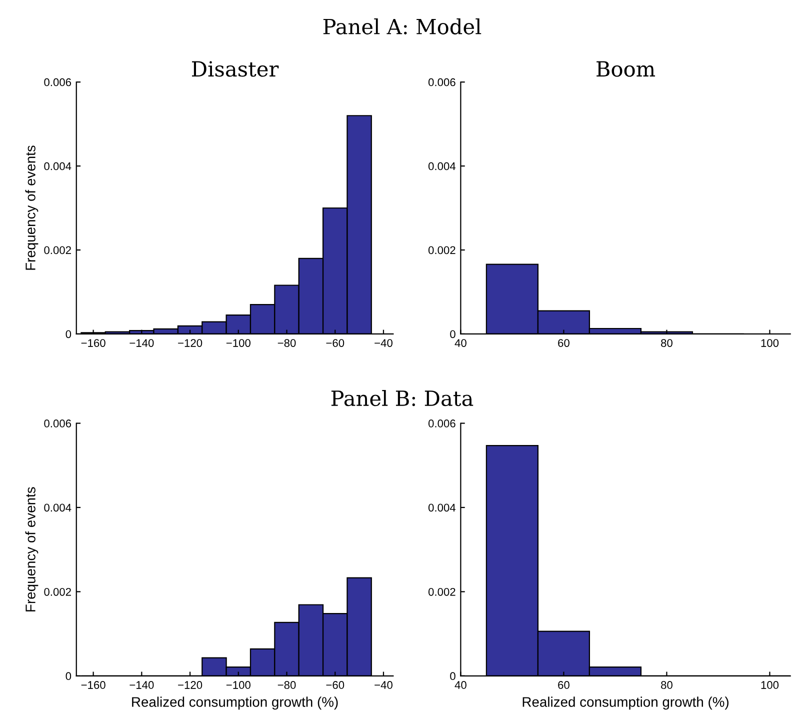 This screenshot has height=726, width=804. I want to click on chart-title: Boom, so click(626, 69).